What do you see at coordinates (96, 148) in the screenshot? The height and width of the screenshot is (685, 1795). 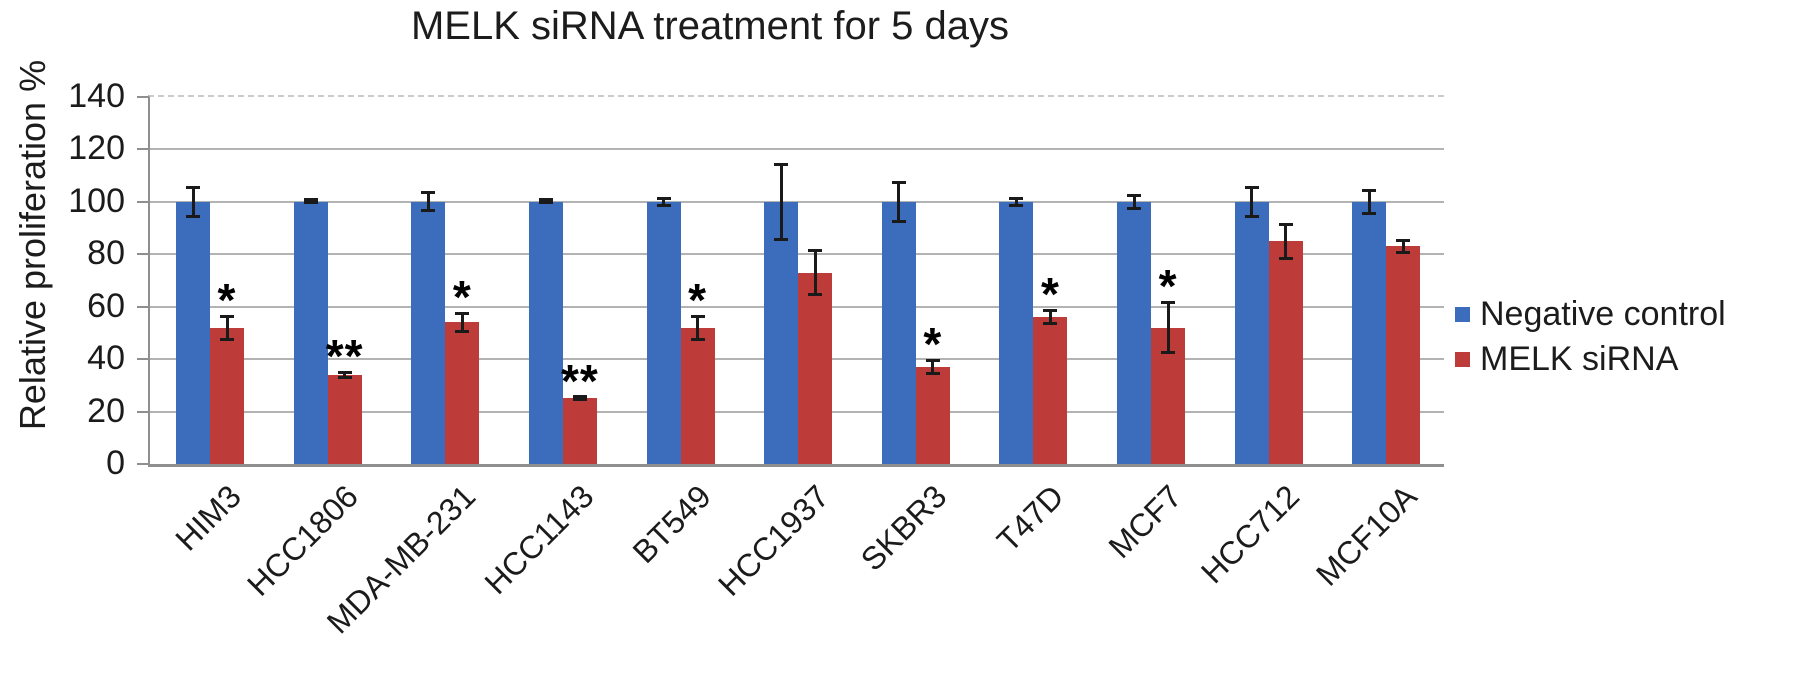 I see `y-tick-label: 120` at bounding box center [96, 148].